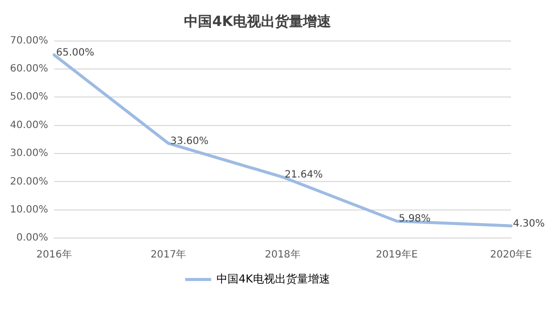 This screenshot has height=325, width=555. What do you see at coordinates (29, 210) in the screenshot?
I see `y-tick-label: 10.00%` at bounding box center [29, 210].